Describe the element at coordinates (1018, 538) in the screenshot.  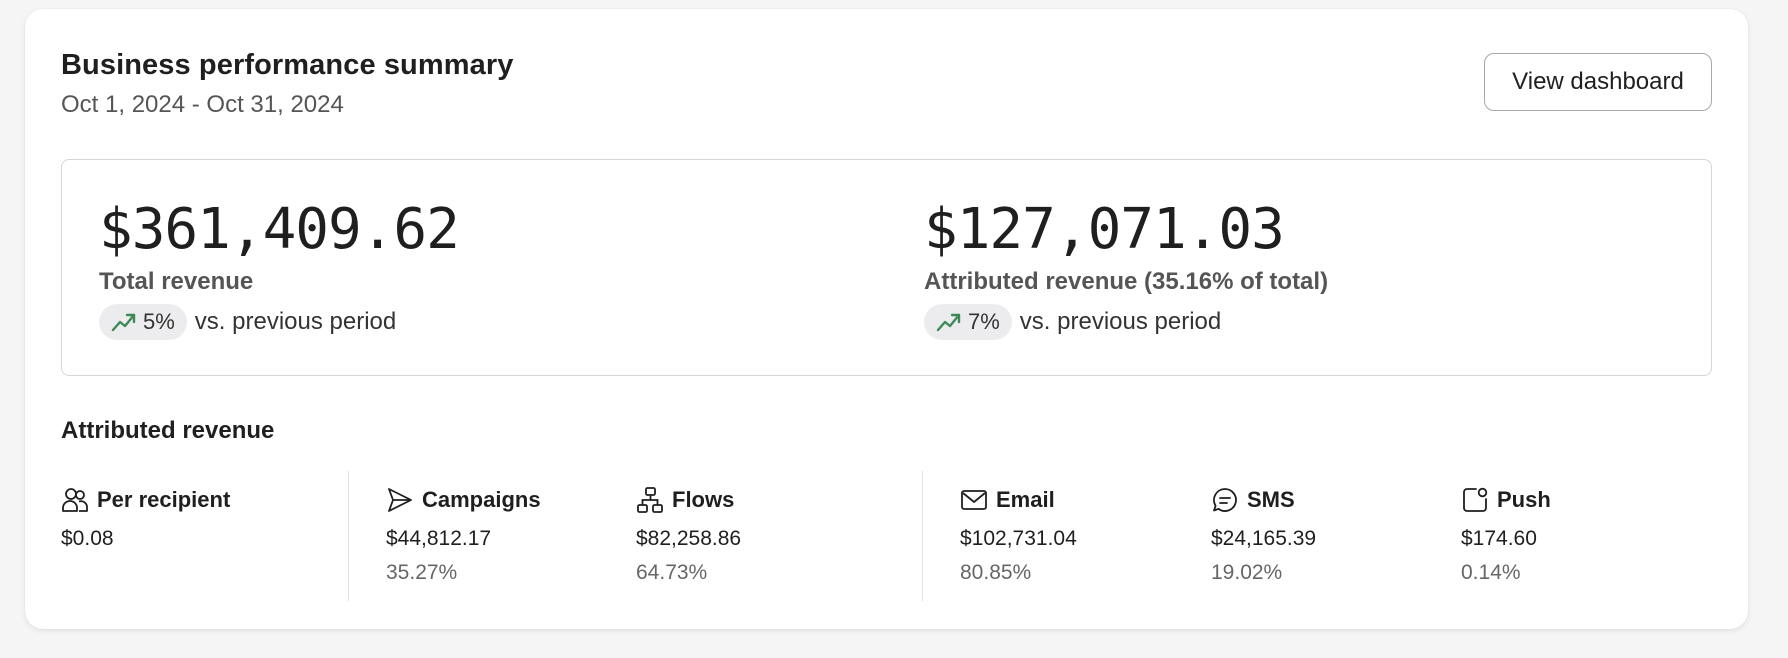
I see `email-value: $102,731.04` at that location.